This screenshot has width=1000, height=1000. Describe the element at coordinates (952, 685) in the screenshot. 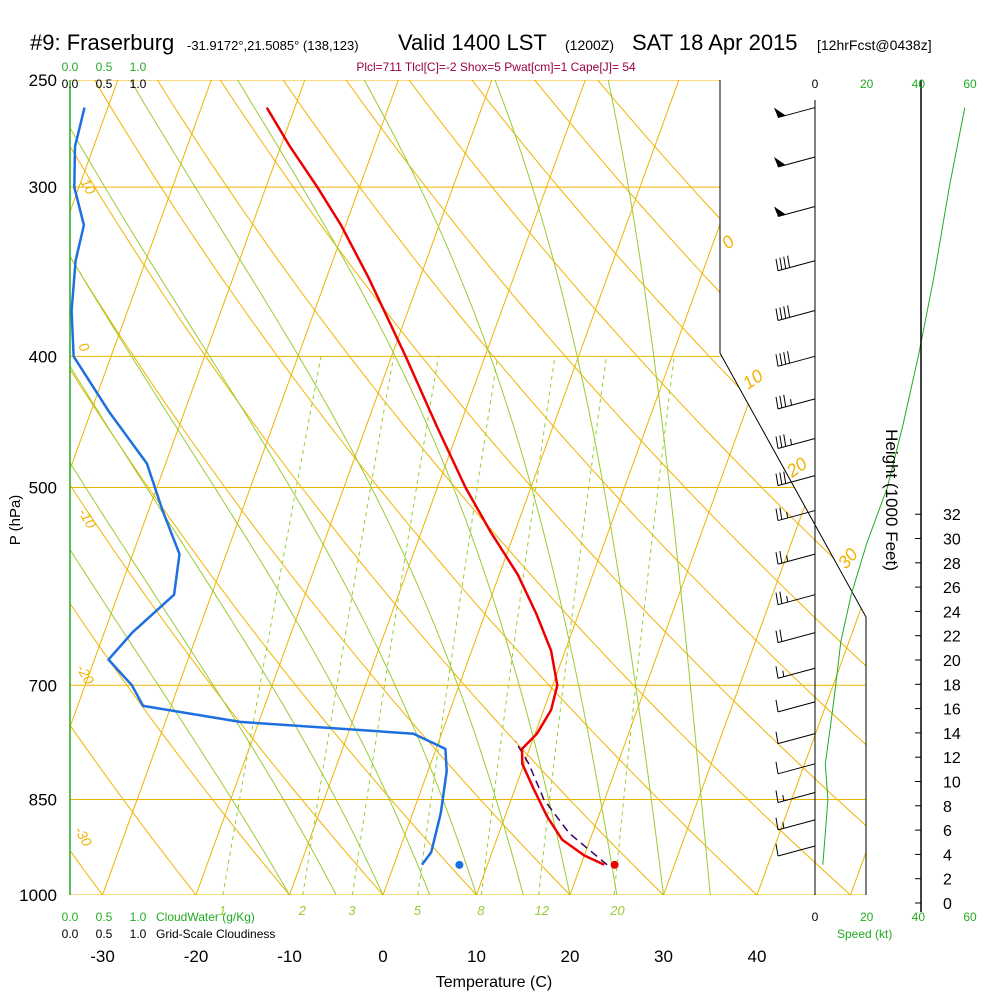

I see `height-tick-label: 18` at that location.